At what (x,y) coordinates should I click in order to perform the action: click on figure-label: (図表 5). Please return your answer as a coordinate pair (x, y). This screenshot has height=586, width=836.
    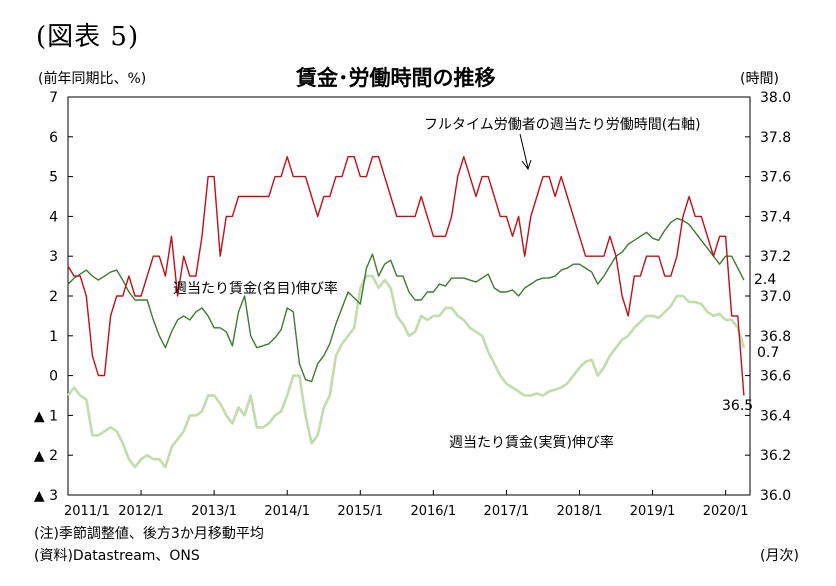
    Looking at the image, I should click on (88, 37).